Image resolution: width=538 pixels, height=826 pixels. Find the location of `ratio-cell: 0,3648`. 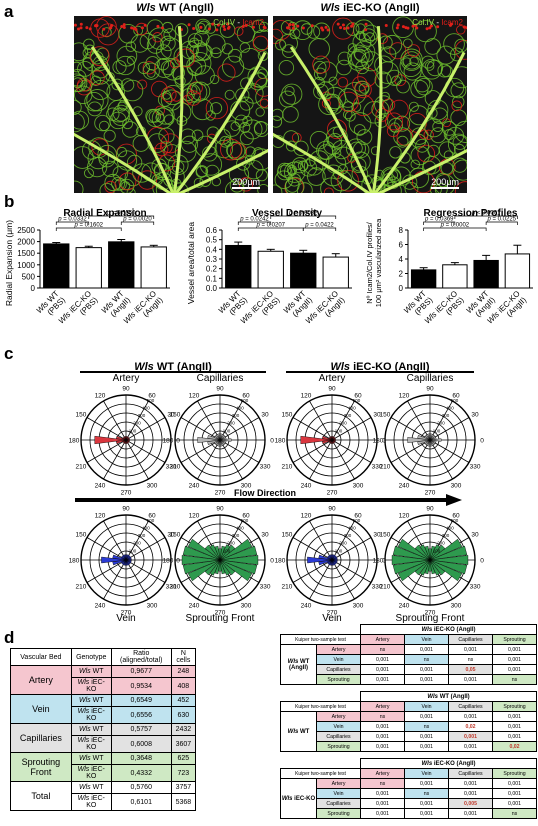

ratio-cell: 0,3648 is located at coordinates (141, 758).